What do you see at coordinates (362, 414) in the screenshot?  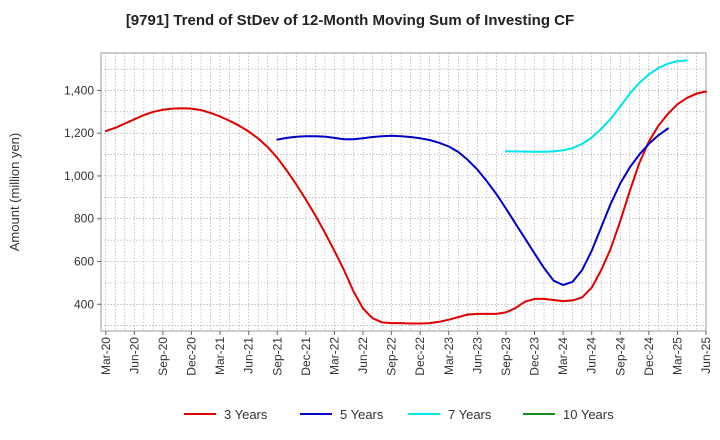 I see `legend-label: 5 Years` at bounding box center [362, 414].